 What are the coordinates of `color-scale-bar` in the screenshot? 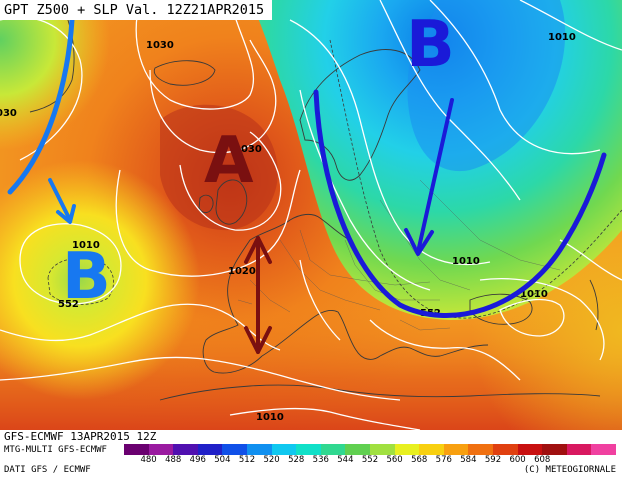 It's located at (370, 449).